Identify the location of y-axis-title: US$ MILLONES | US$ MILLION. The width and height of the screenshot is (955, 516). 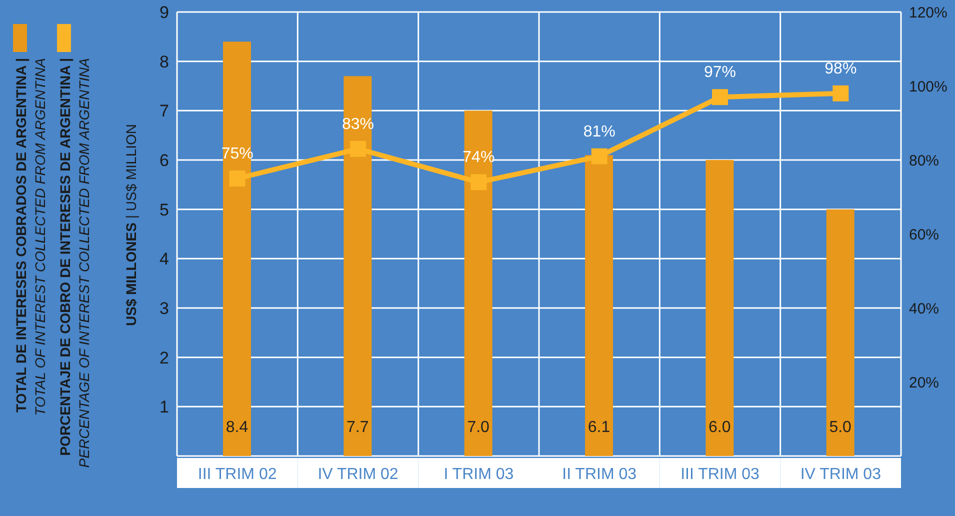
(131, 225).